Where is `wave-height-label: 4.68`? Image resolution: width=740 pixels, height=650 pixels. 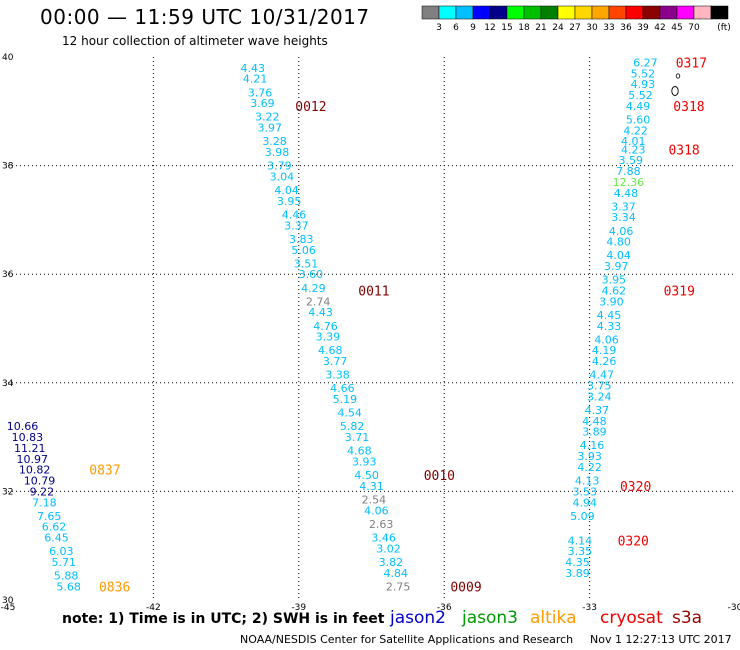 wave-height-label: 4.68 is located at coordinates (330, 350).